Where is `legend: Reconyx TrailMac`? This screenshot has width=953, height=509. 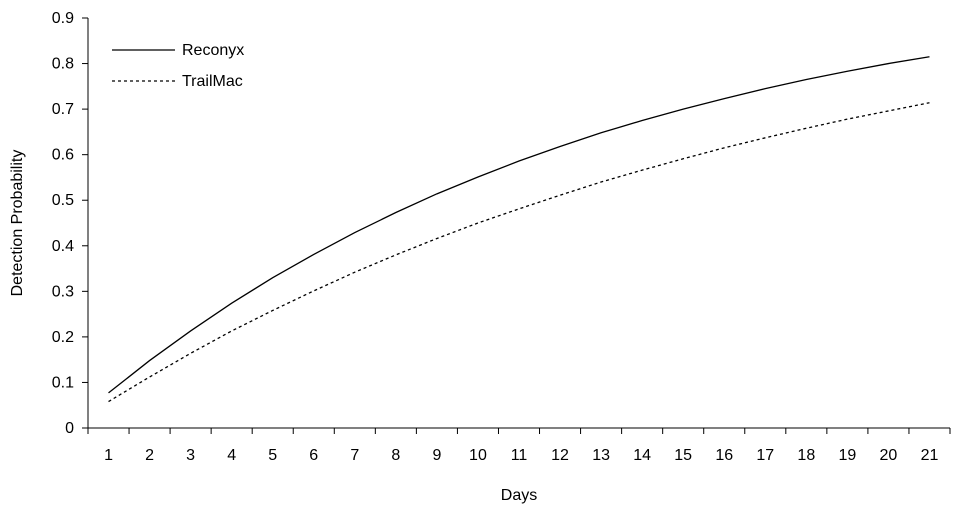
legend: Reconyx TrailMac is located at coordinates (178, 66).